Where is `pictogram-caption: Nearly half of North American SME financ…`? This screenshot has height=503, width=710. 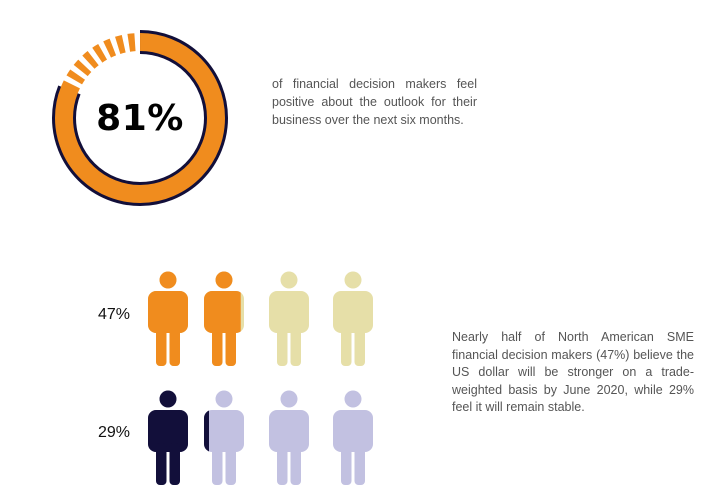 pictogram-caption: Nearly half of North American SME financ… is located at coordinates (573, 372).